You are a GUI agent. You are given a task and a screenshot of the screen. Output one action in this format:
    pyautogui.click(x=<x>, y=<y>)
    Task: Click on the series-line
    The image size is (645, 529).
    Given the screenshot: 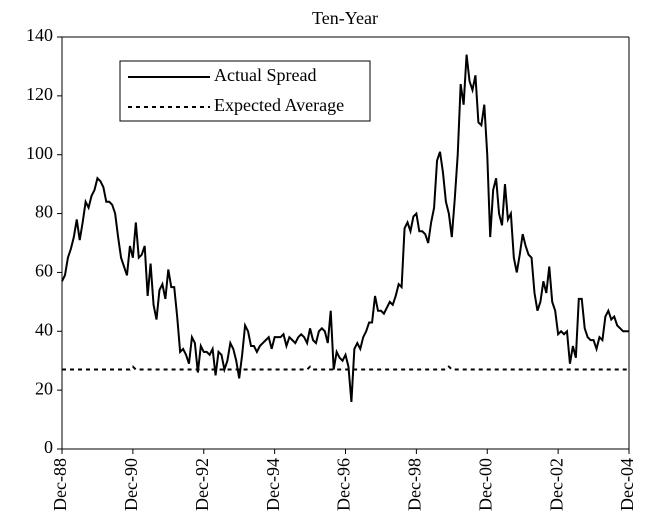 What is the action you would take?
    pyautogui.click(x=345, y=368)
    